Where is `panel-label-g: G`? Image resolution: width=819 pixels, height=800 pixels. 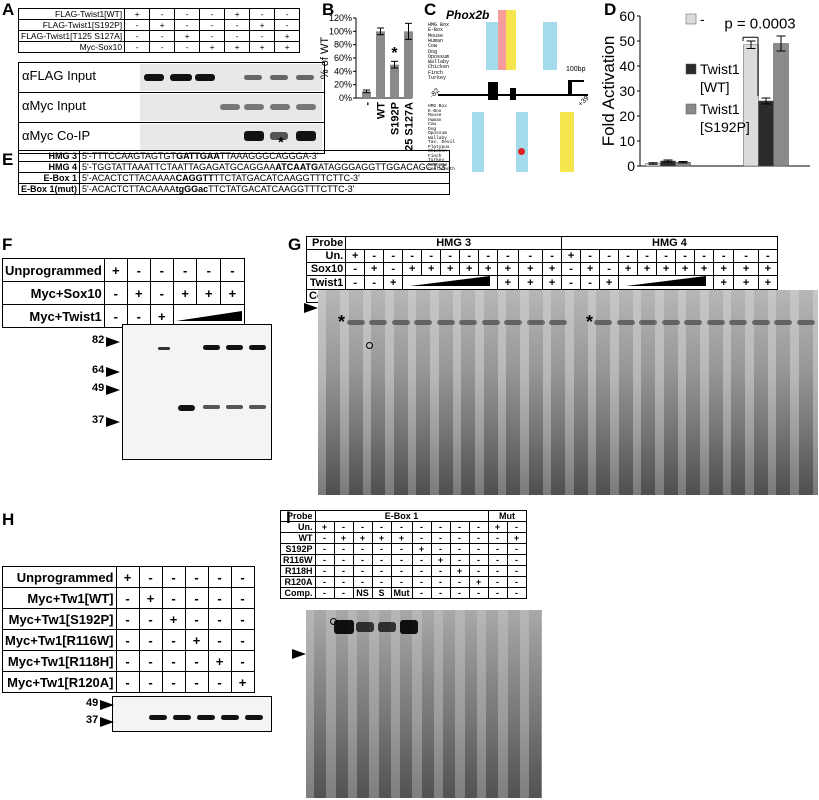
panel-label-g: G is located at coordinates (295, 244).